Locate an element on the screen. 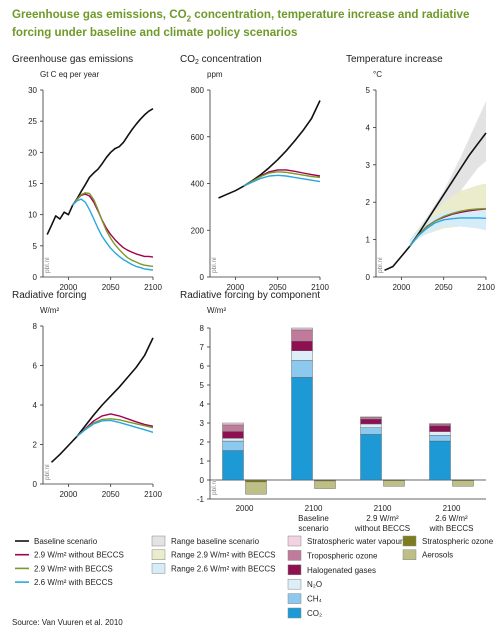 This screenshot has height=632, width=500. bar-segment-strat-wv is located at coordinates (440, 424).